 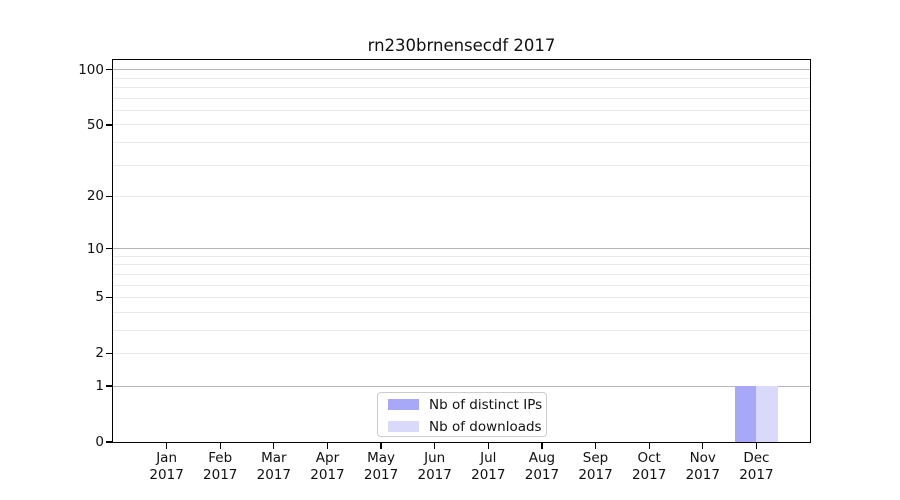 I want to click on y-tick-label: 2, so click(x=99, y=353).